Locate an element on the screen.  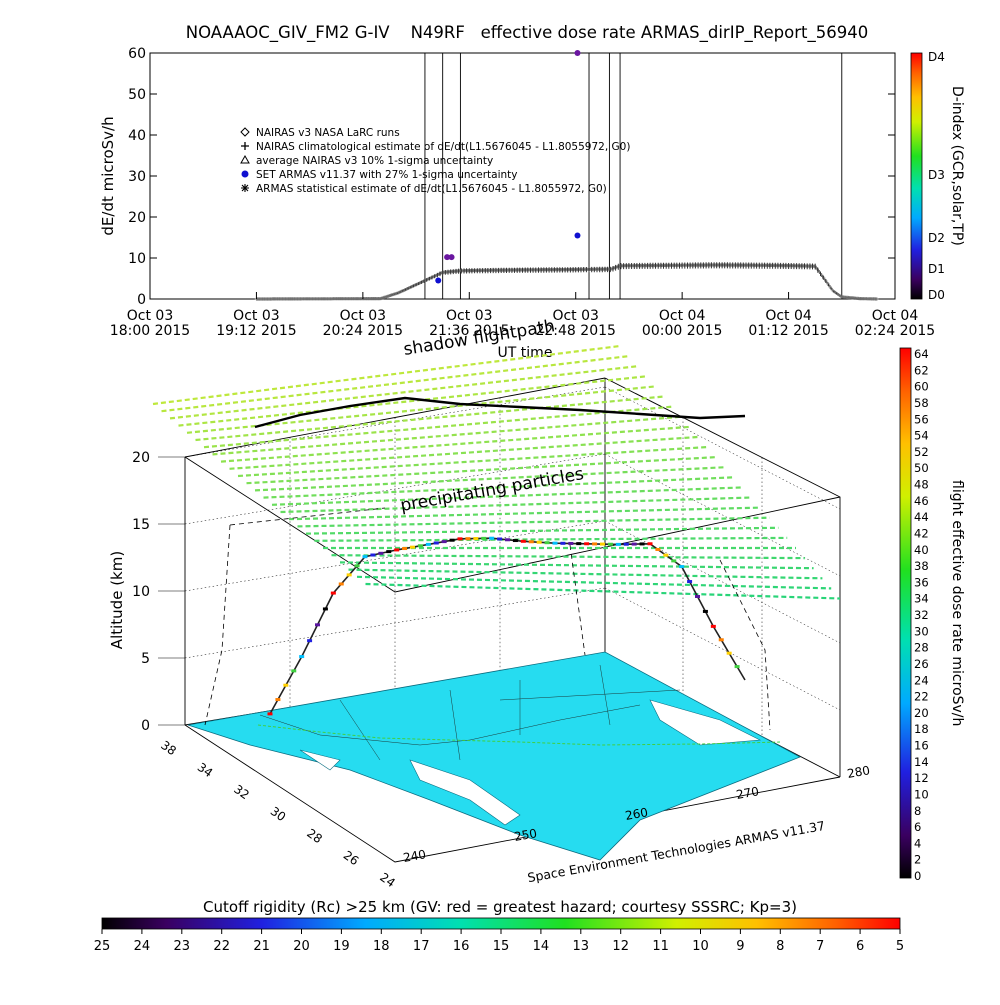
dose-colorbar-label: flight effective dose rate microSv/h is located at coordinates (957, 603).